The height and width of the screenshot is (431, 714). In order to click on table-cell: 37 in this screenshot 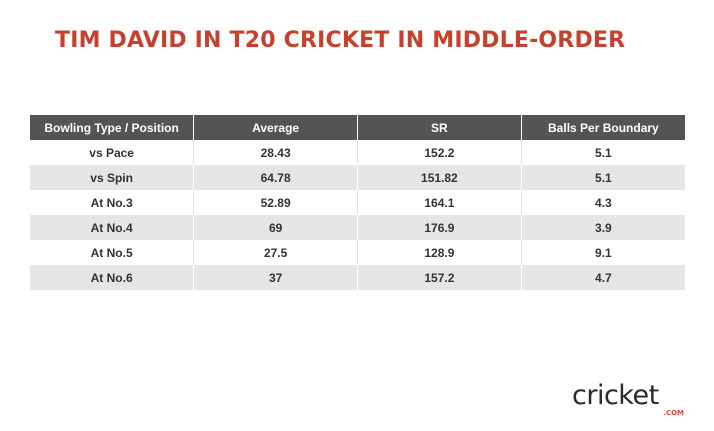, I will do `click(275, 277)`.